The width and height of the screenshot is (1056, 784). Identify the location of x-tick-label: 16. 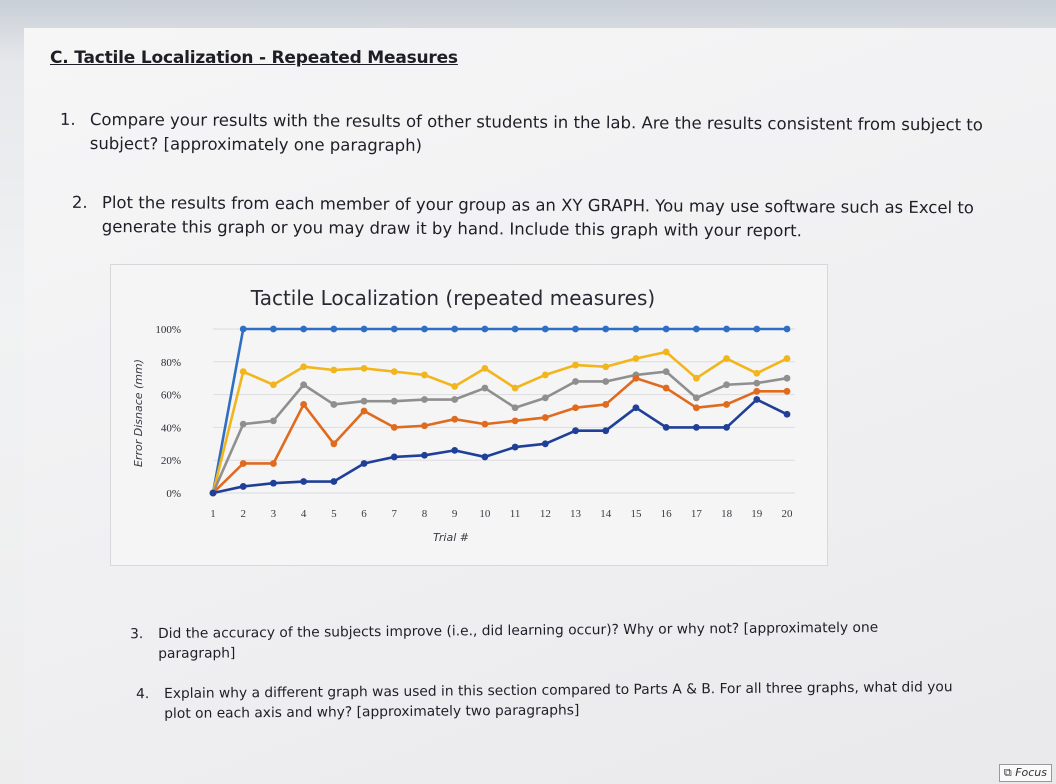
(667, 514).